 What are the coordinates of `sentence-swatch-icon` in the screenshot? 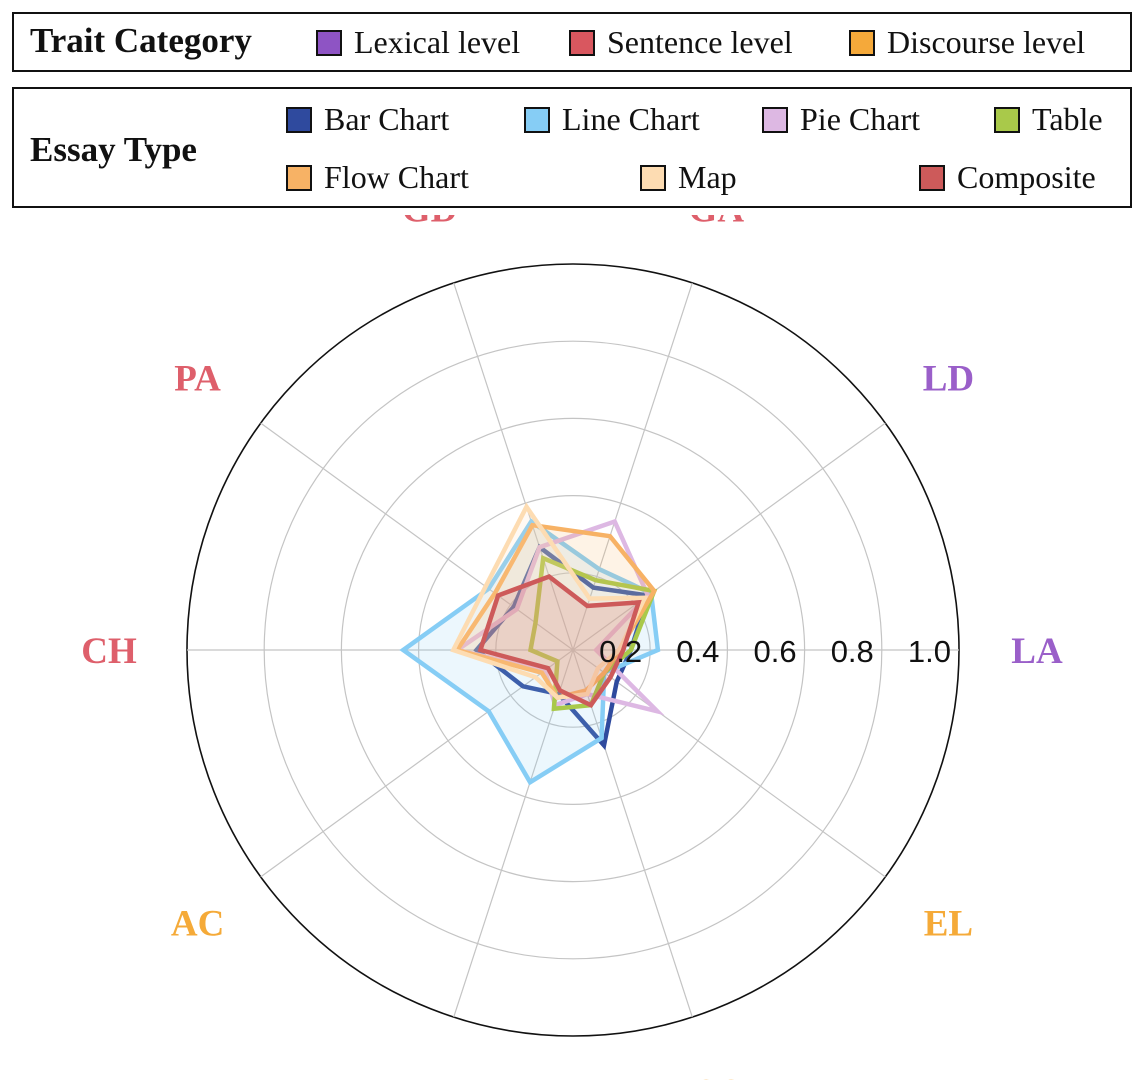 It's located at (582, 42).